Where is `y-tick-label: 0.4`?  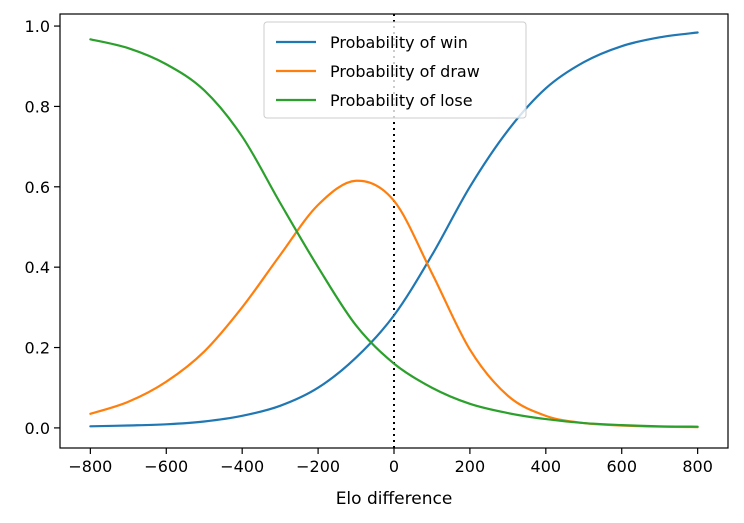 y-tick-label: 0.4 is located at coordinates (37, 267).